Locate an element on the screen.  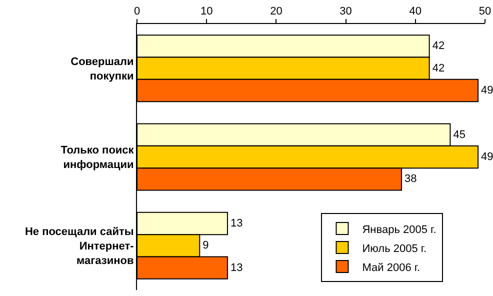
y-tick-label: Только поиск информации is located at coordinates (97, 157).